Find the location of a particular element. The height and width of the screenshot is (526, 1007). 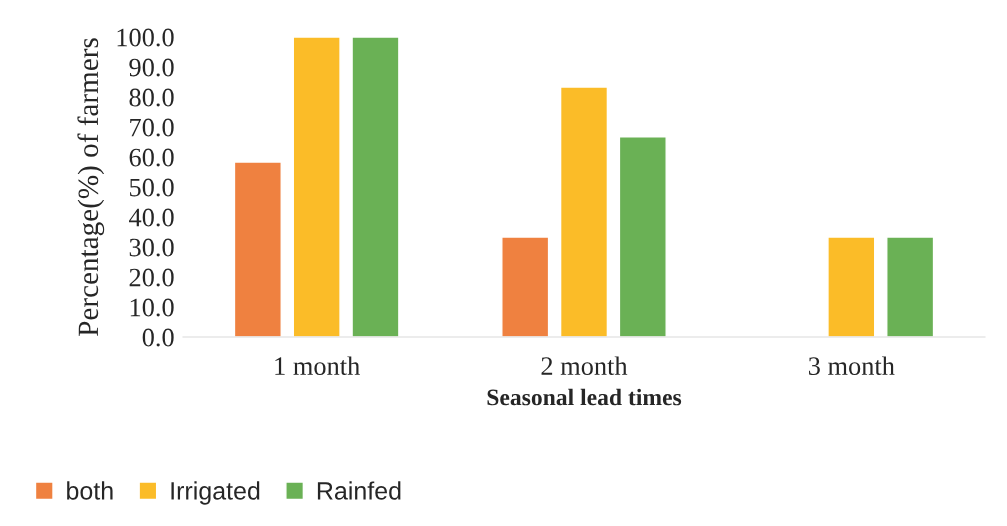

legend-label: Irrigated is located at coordinates (215, 493).